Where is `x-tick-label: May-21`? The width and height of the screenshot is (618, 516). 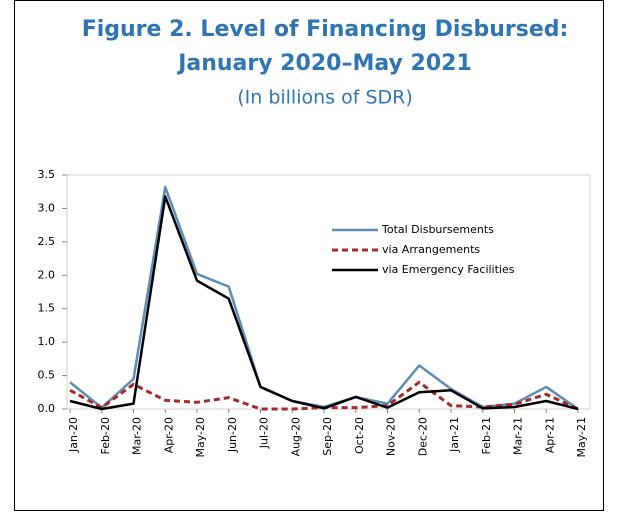 x-tick-label: May-21 is located at coordinates (581, 437).